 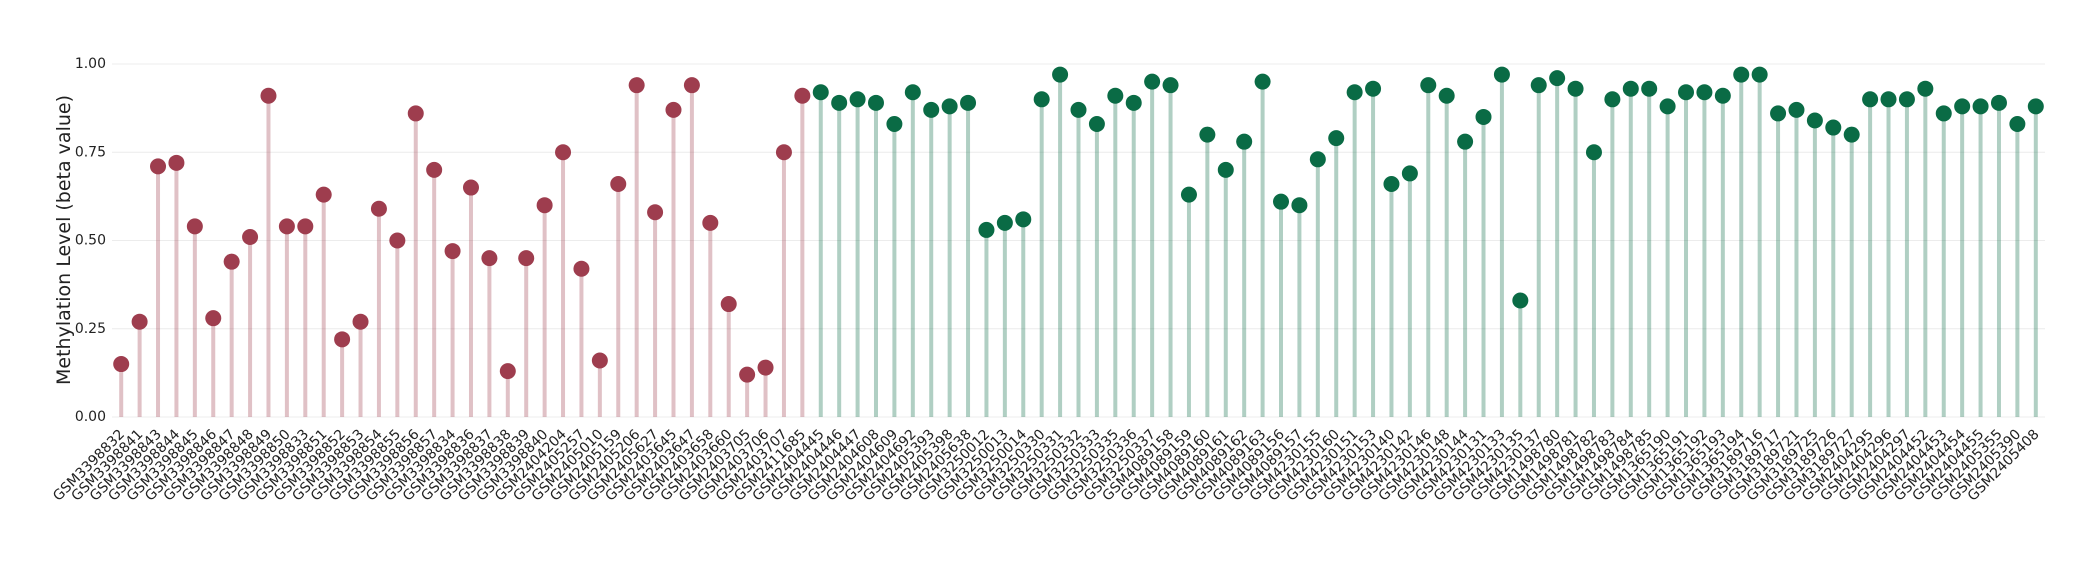 I want to click on y-tick-label: 0.25, so click(x=90, y=329).